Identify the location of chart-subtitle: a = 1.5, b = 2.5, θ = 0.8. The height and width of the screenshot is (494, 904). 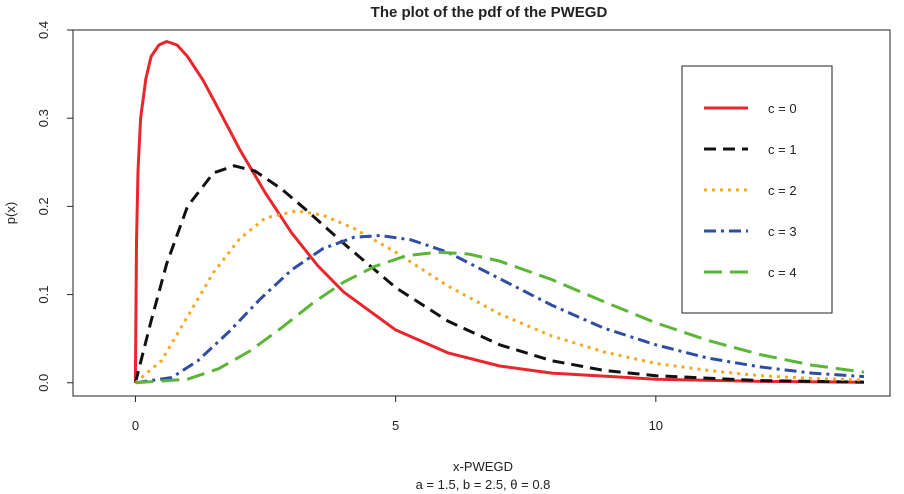
(483, 484).